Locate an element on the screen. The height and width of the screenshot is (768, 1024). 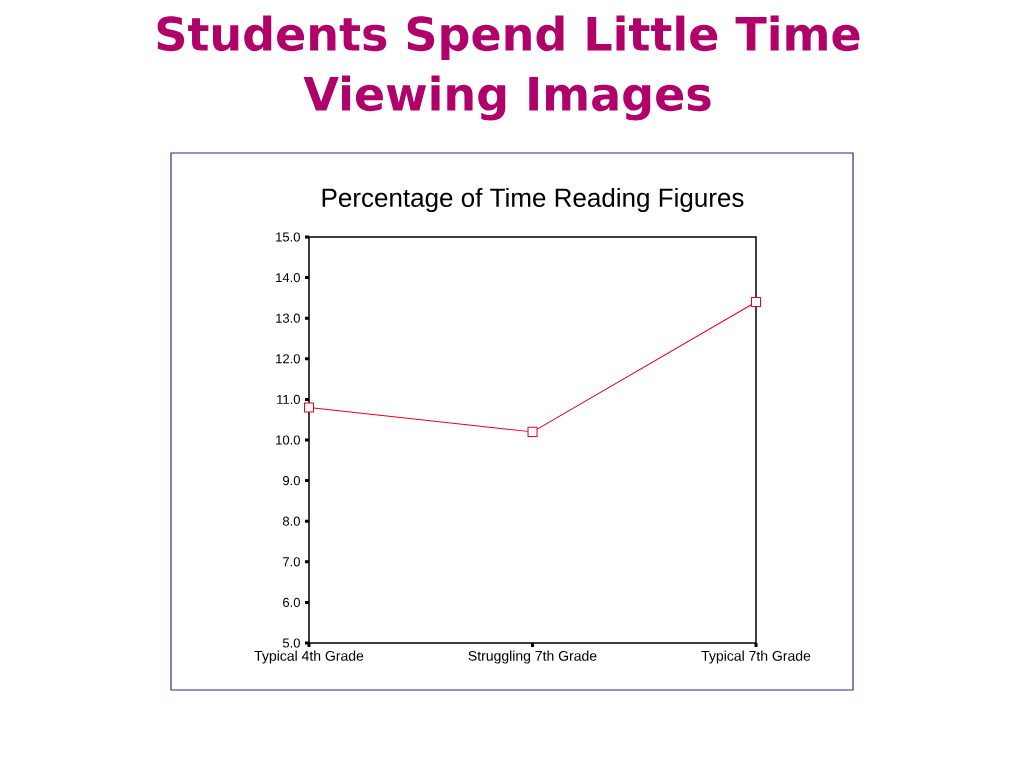
y-tick-label: 9.0 is located at coordinates (291, 480).